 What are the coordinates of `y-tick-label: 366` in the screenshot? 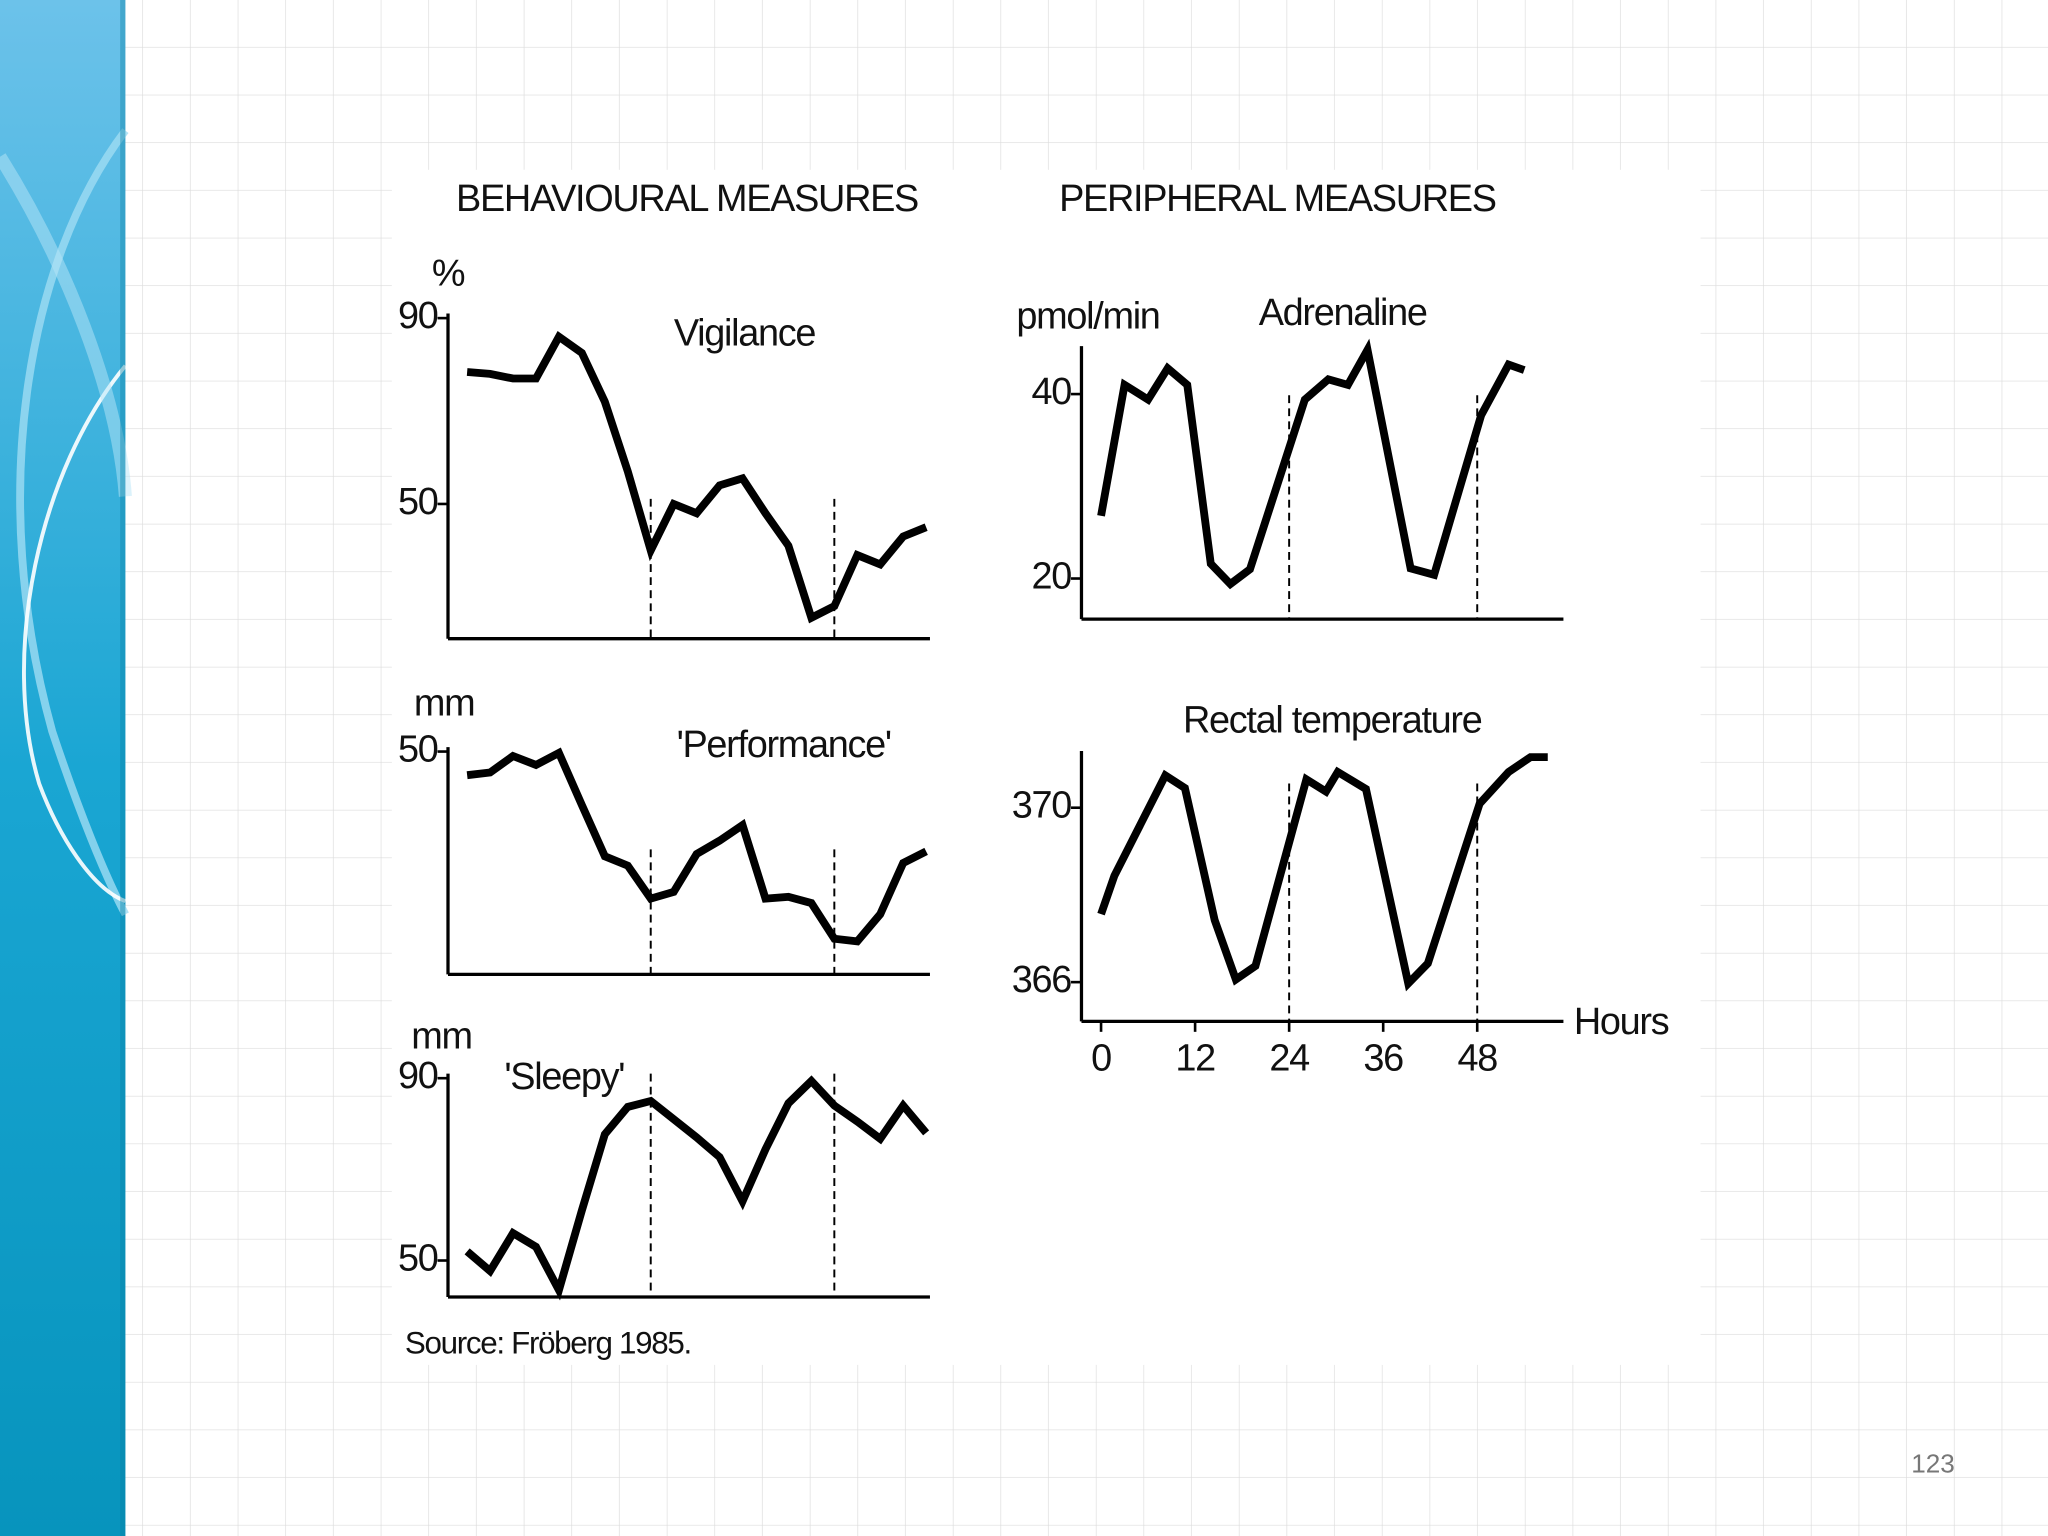 It's located at (1041, 980).